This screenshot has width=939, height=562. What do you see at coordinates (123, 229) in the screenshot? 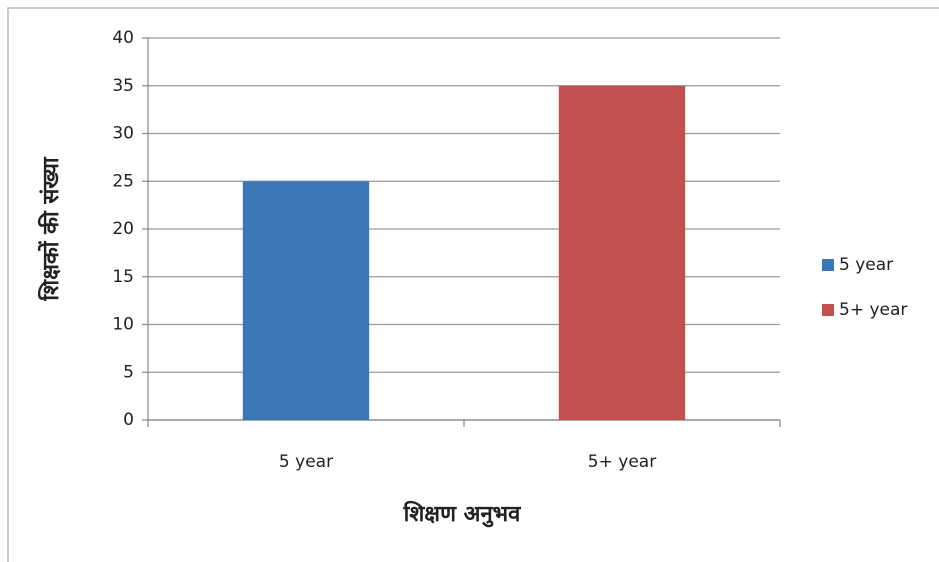
I see `y-tick-label: 20` at bounding box center [123, 229].